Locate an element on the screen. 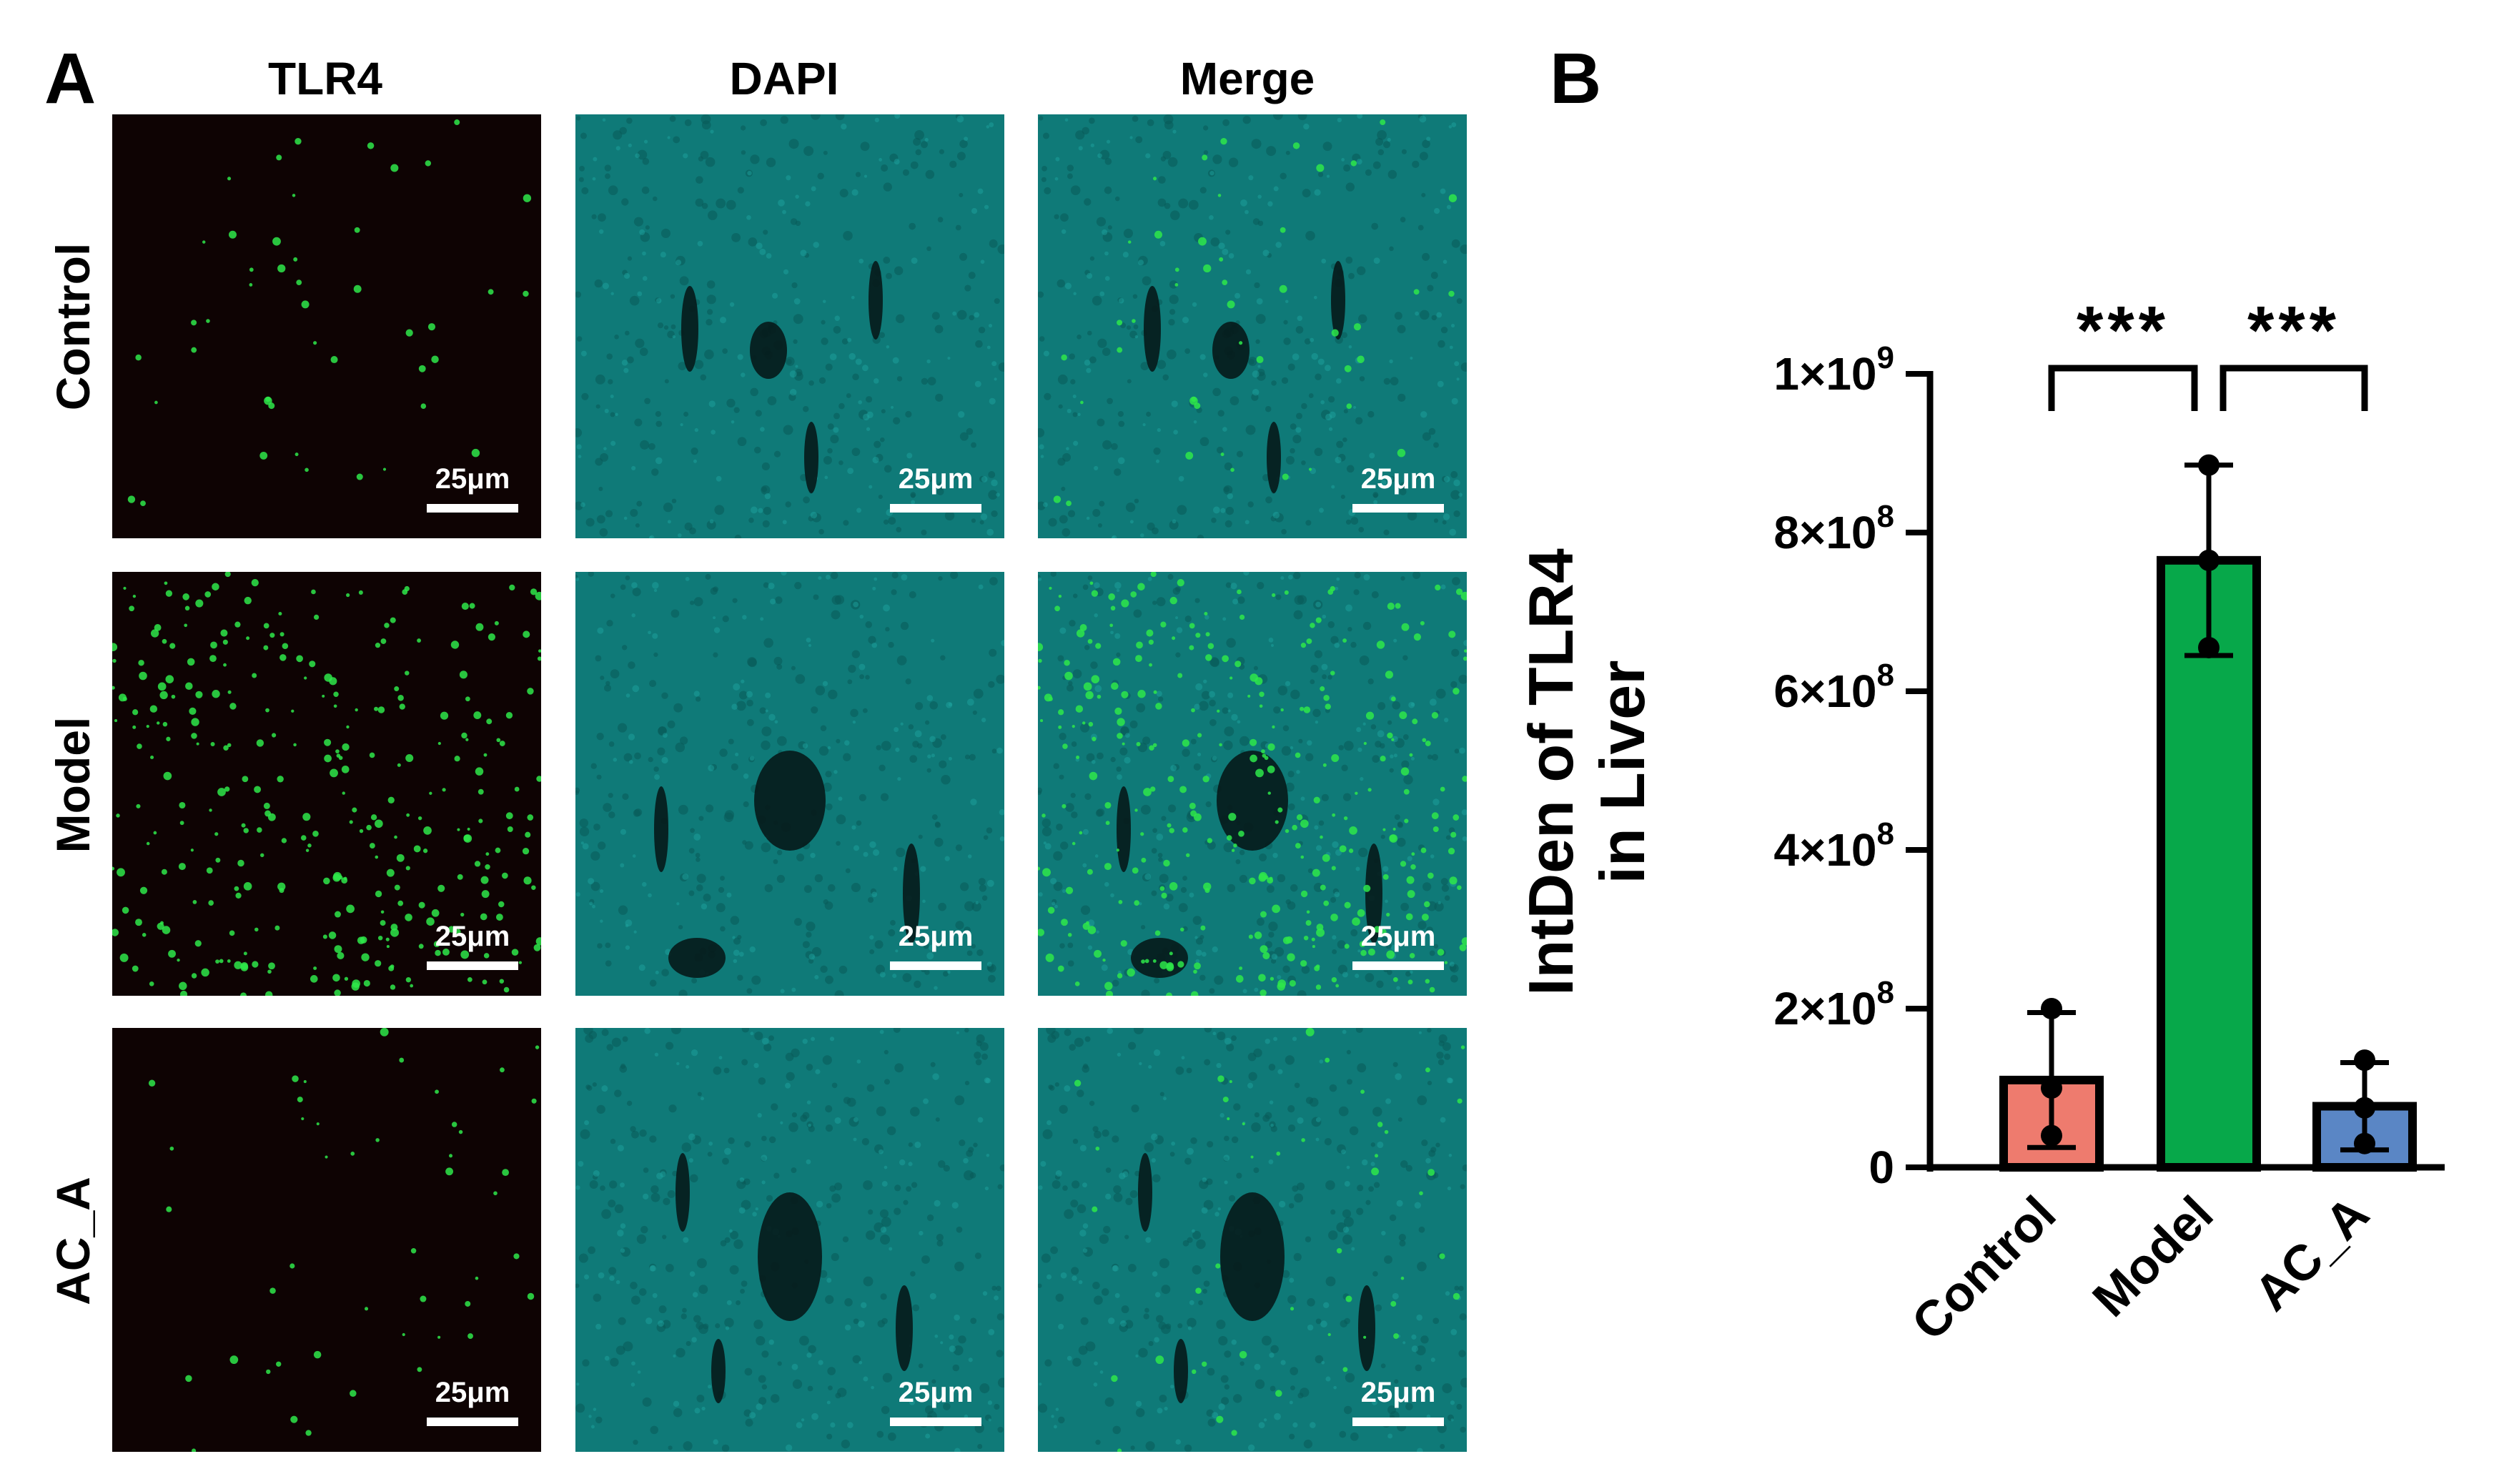 The width and height of the screenshot is (2494, 1484). x-tick-label-control: Control is located at coordinates (1984, 1267).